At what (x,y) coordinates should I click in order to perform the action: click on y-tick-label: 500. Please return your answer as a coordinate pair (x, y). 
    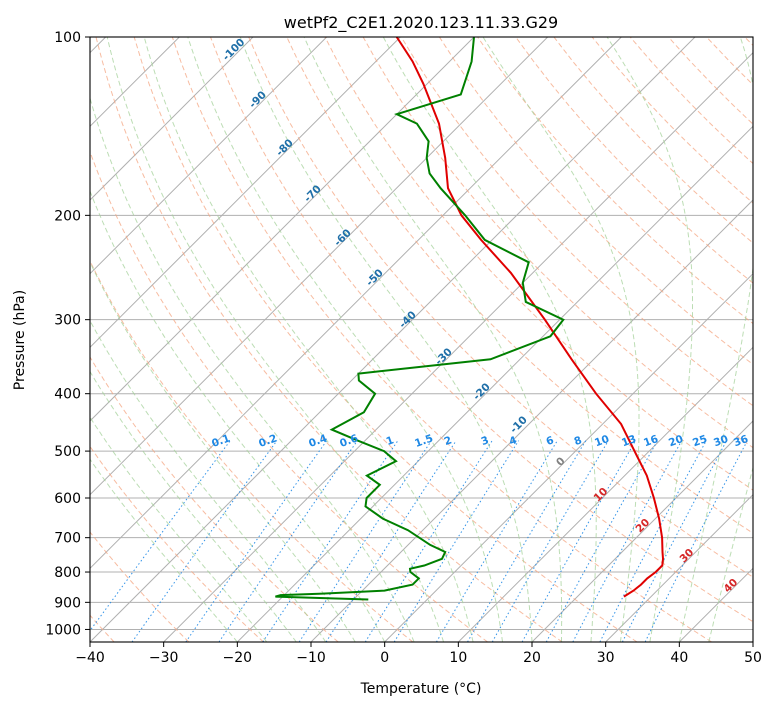
    Looking at the image, I should click on (67, 452).